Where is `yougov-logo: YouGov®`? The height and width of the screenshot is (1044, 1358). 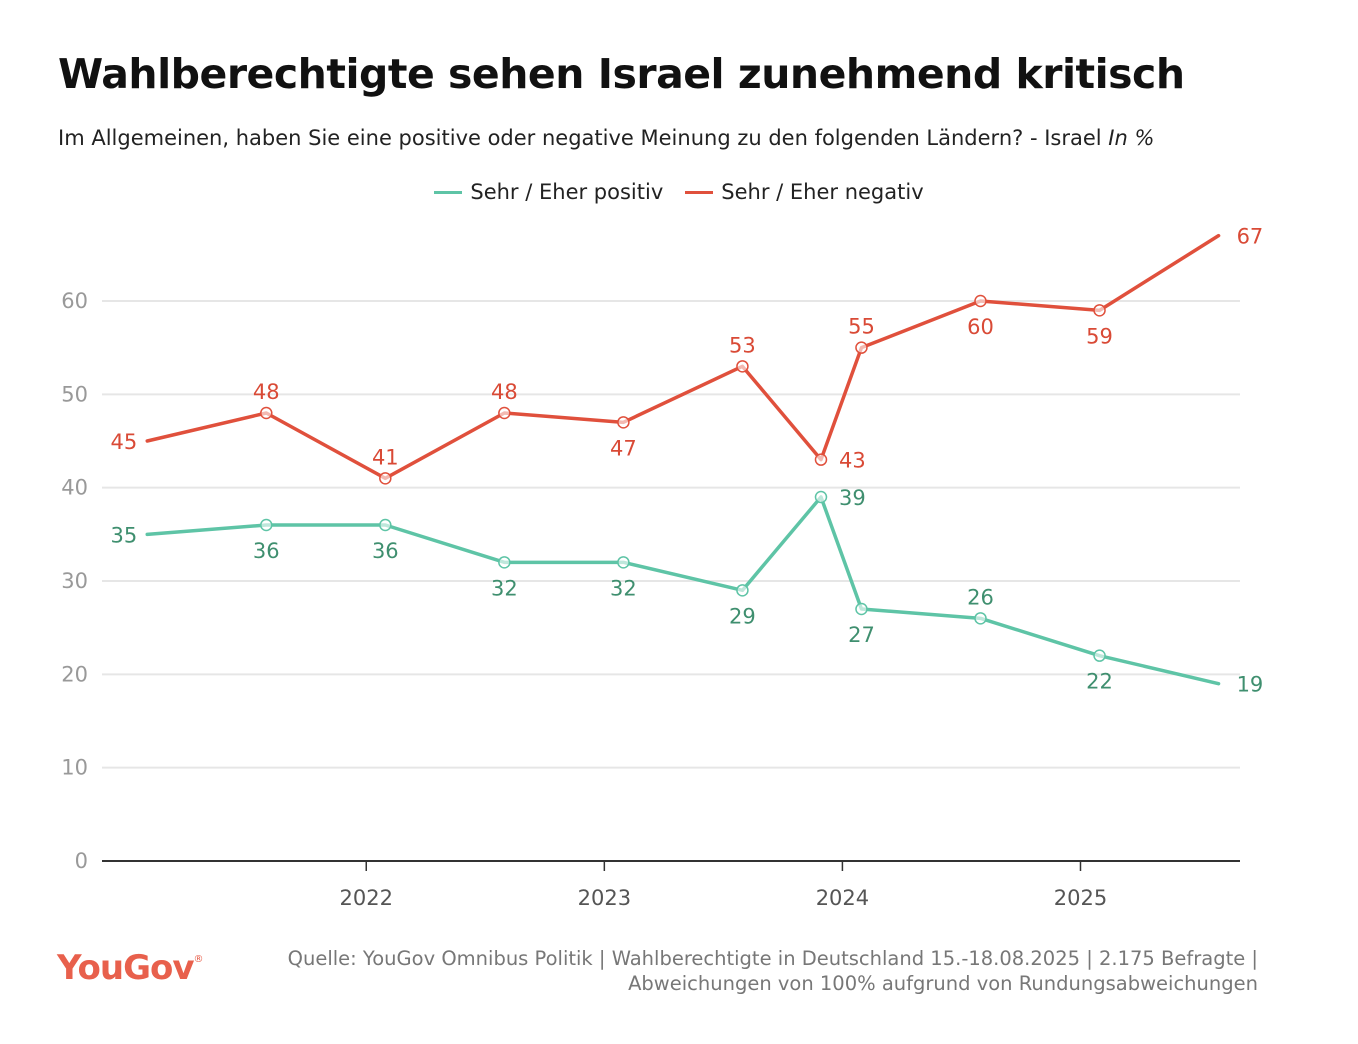 yougov-logo: YouGov® is located at coordinates (130, 968).